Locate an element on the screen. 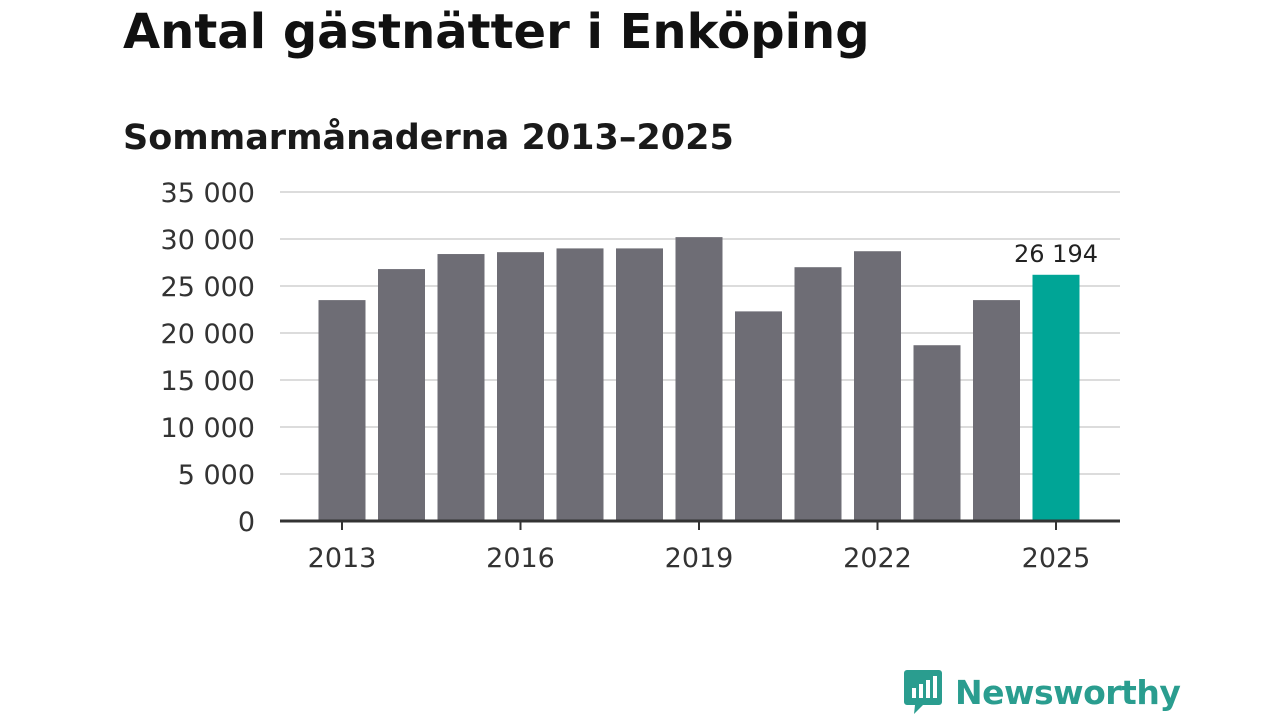  y-tick-label: 30 000 is located at coordinates (208, 240).